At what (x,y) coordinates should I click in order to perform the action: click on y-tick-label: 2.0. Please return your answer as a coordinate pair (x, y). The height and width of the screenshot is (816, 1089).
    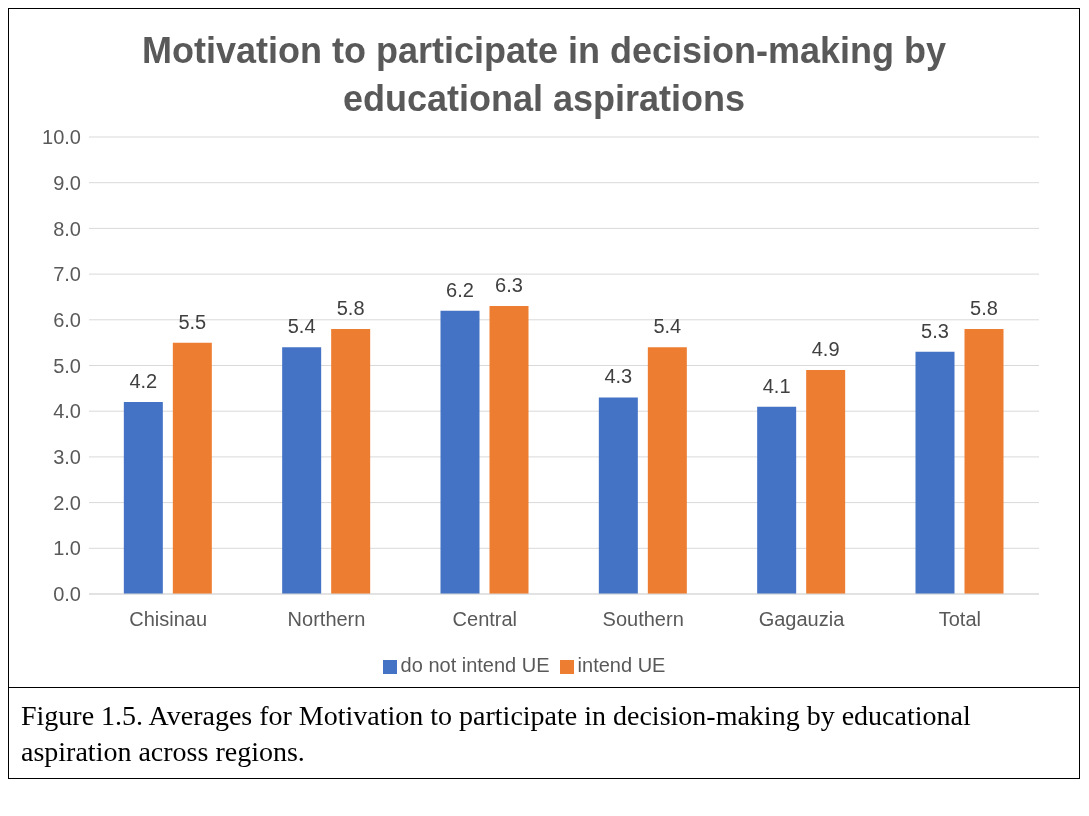
    Looking at the image, I should click on (67, 502).